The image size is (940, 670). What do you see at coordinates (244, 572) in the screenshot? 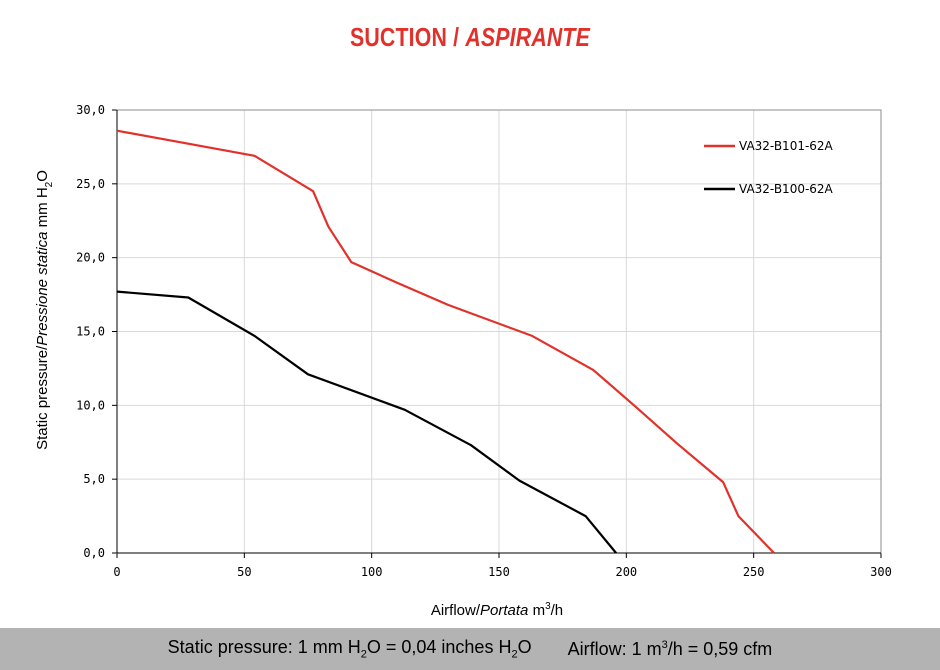
I see `x-tick-label: 50` at bounding box center [244, 572].